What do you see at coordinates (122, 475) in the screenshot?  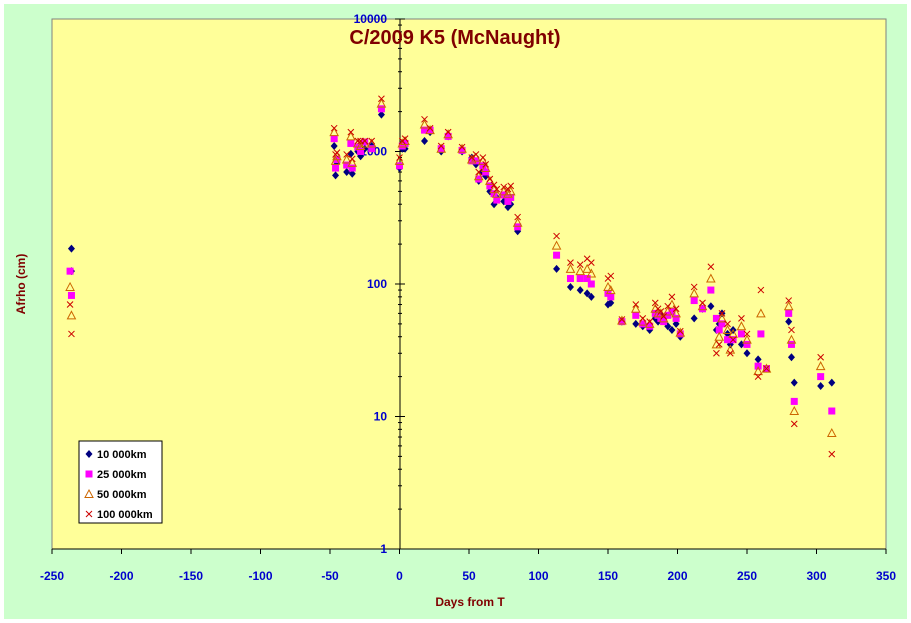 I see `legend-label: 25 000km` at bounding box center [122, 475].